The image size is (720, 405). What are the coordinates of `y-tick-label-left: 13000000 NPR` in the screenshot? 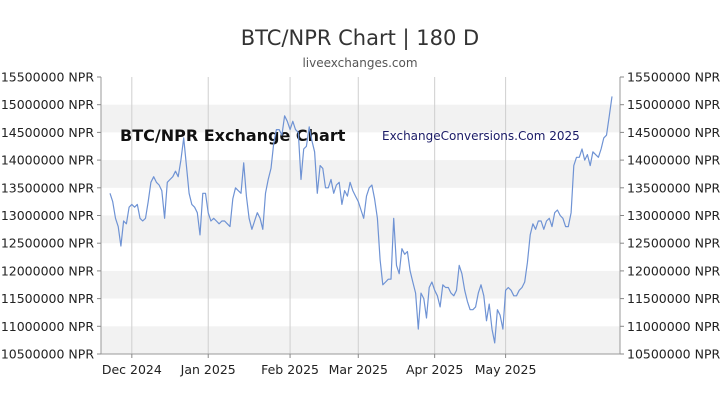 It's located at (47, 215).